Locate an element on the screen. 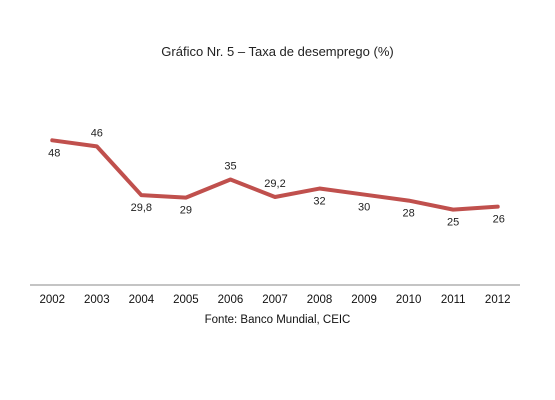 The height and width of the screenshot is (400, 555). x-tick-label: 2004 is located at coordinates (142, 300).